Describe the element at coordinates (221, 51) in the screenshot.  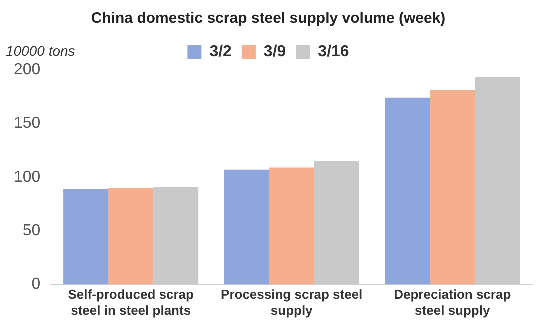
I see `legend-label: 3/2` at that location.